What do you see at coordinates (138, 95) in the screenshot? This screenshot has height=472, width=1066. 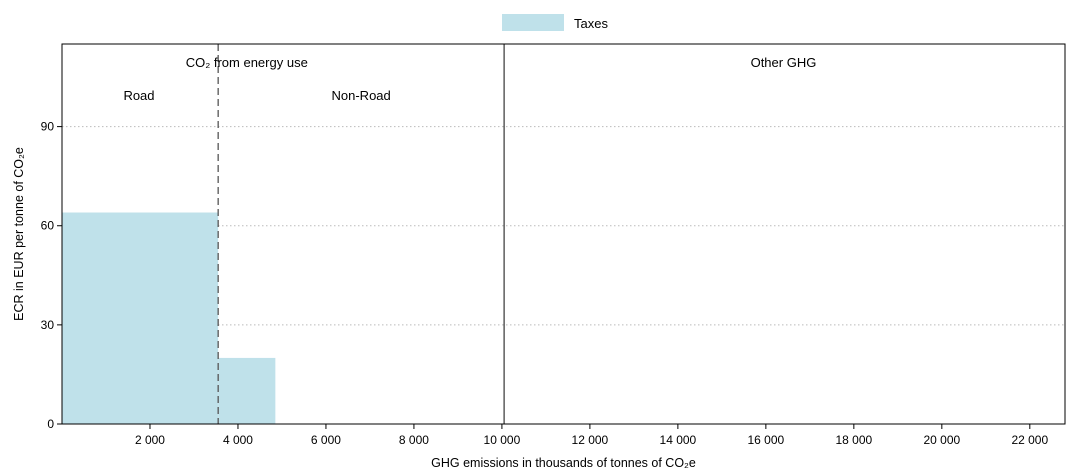 I see `annotation-1: Road` at bounding box center [138, 95].